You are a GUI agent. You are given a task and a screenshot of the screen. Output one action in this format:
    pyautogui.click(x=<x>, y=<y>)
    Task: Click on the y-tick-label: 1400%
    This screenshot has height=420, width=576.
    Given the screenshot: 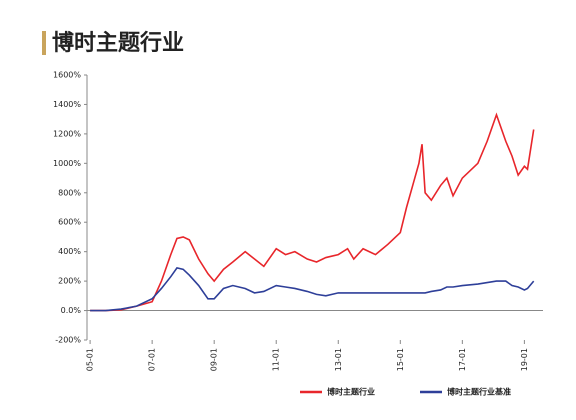 What is the action you would take?
    pyautogui.click(x=67, y=104)
    